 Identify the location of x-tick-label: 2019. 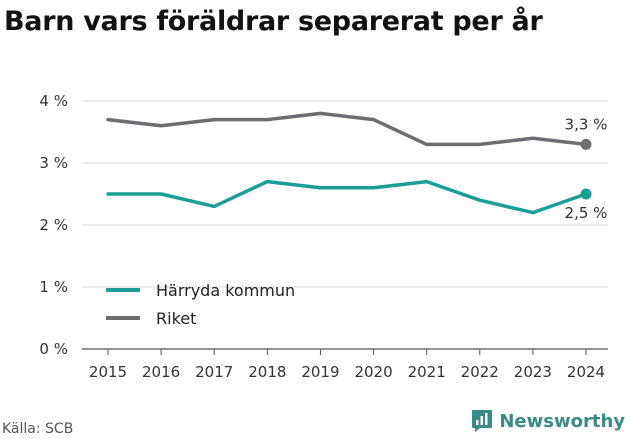
(320, 372).